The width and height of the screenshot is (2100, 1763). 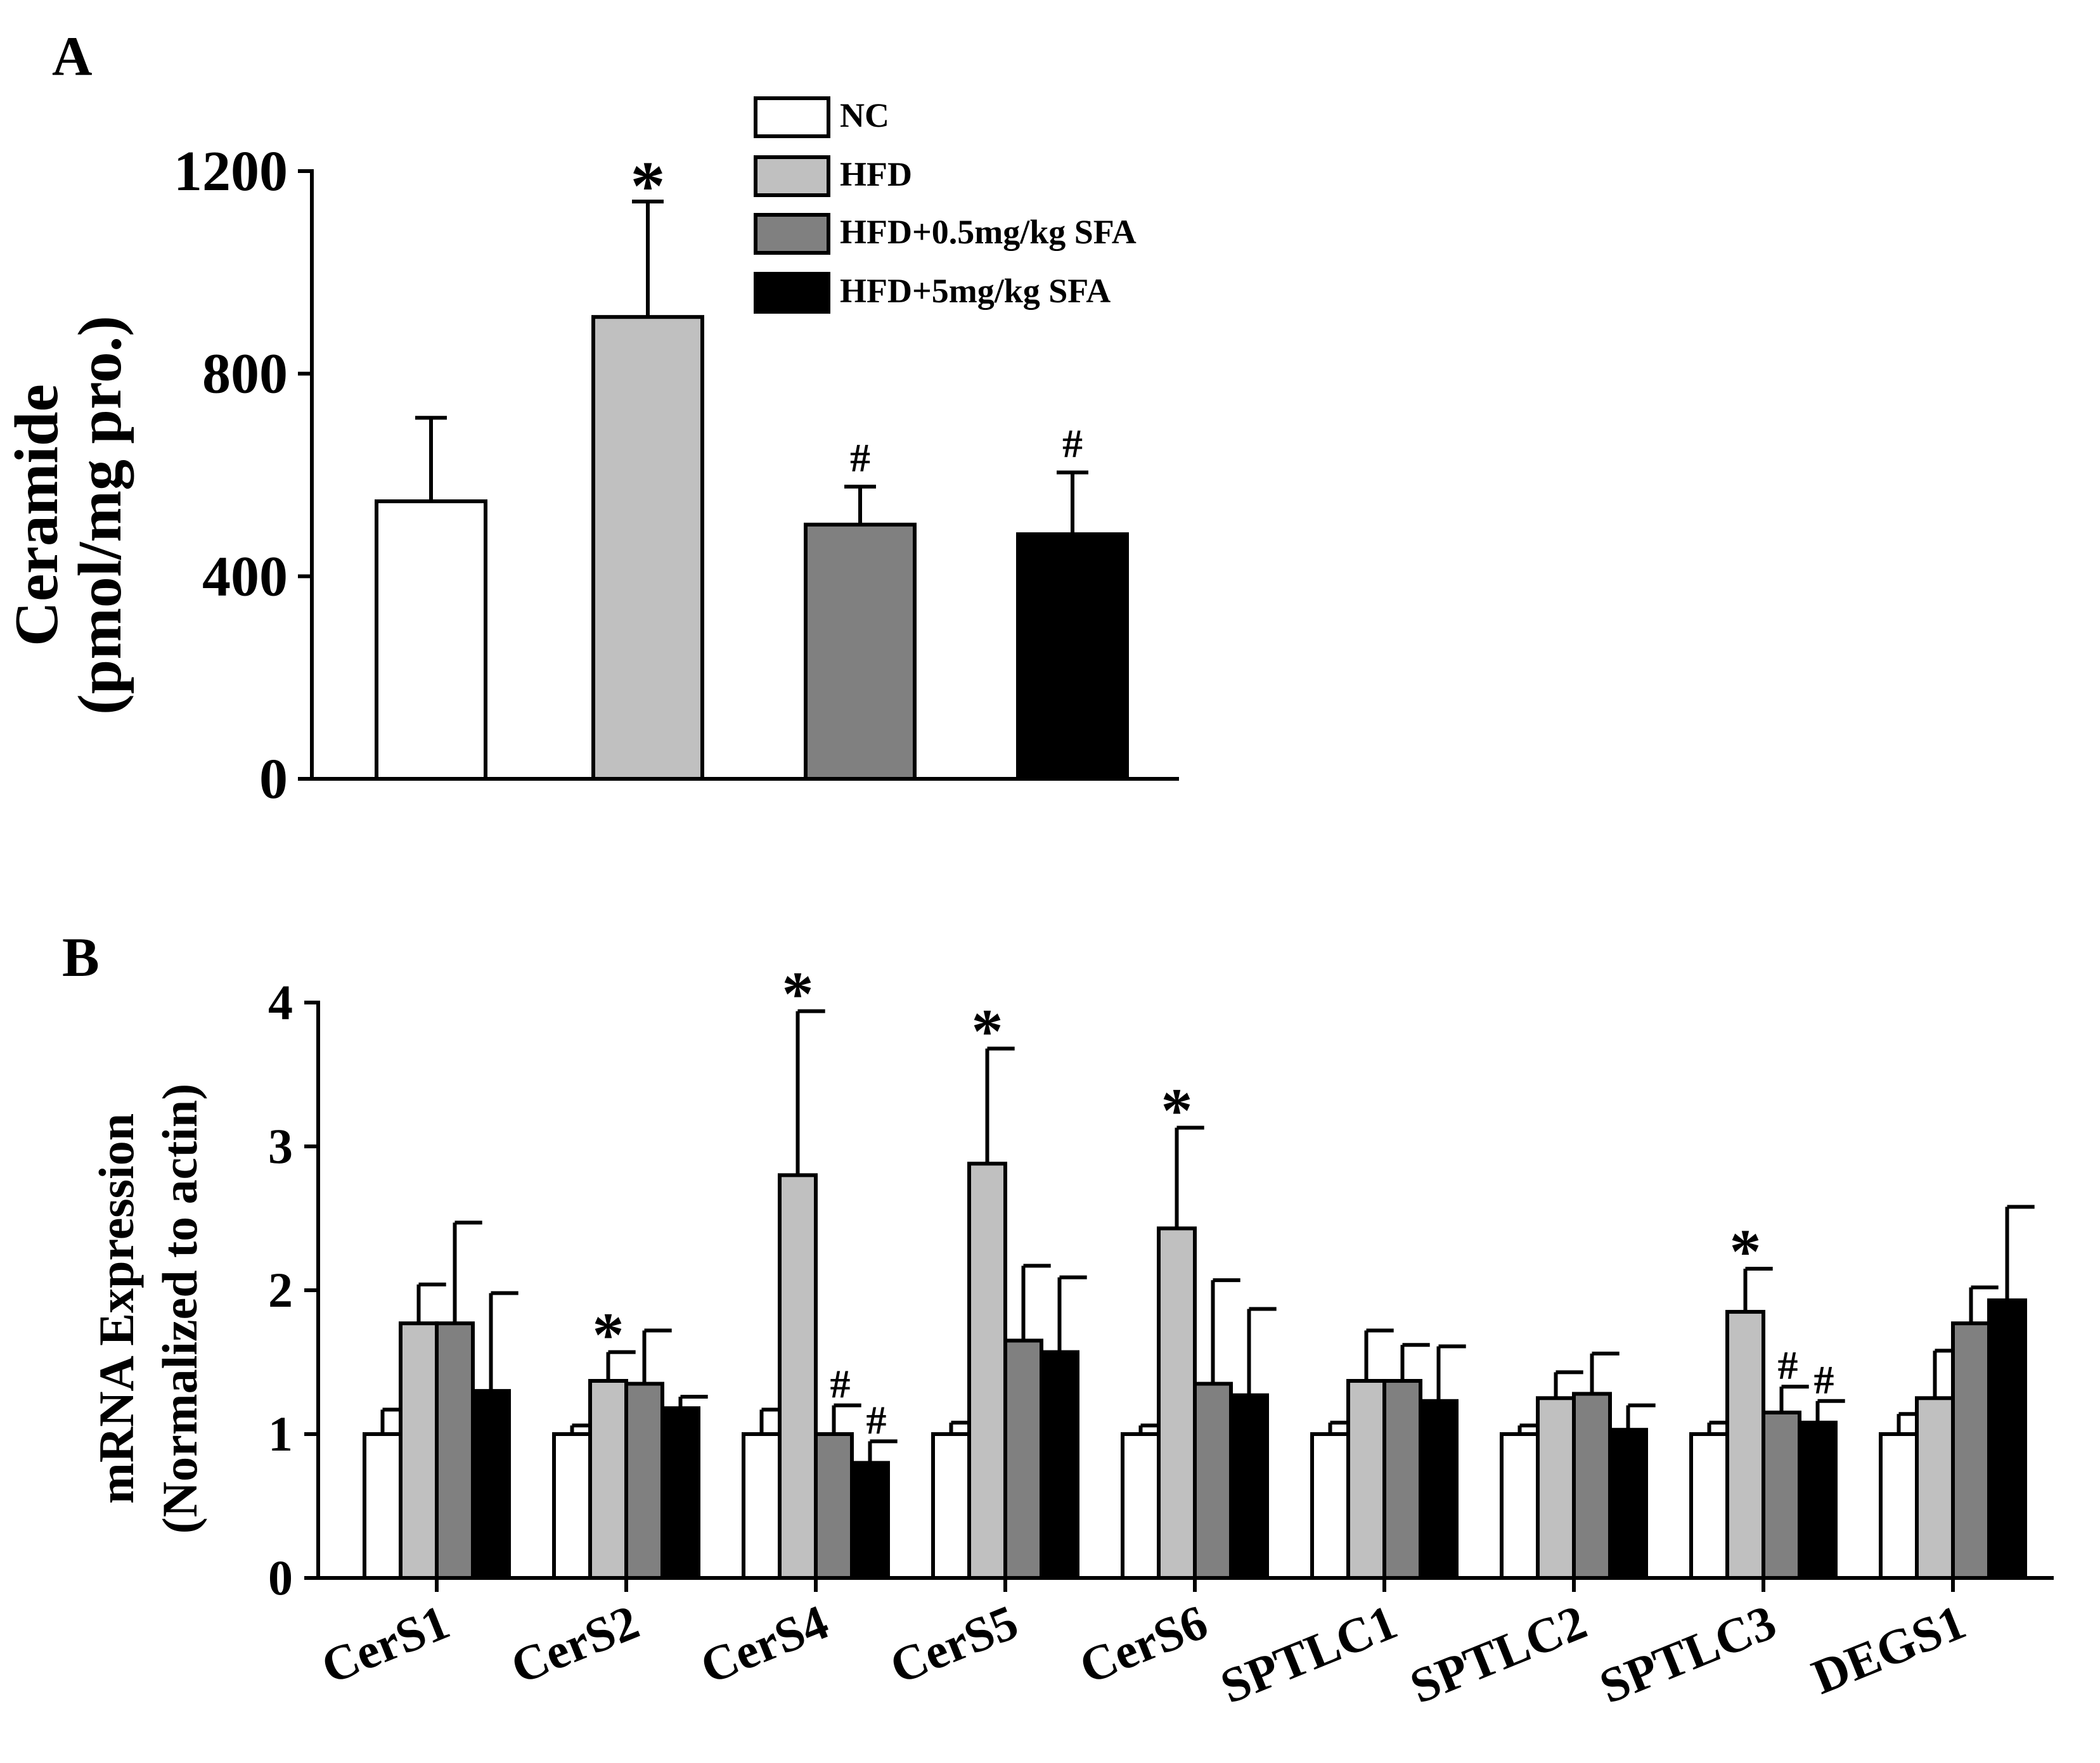 I want to click on panel-b-cers1-nc-bar, so click(x=383, y=1506).